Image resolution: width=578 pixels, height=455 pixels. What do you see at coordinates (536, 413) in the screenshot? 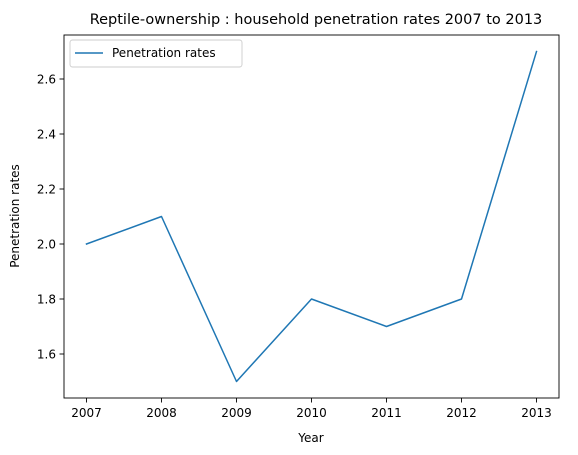
I see `x-tick-label: 2013` at bounding box center [536, 413].